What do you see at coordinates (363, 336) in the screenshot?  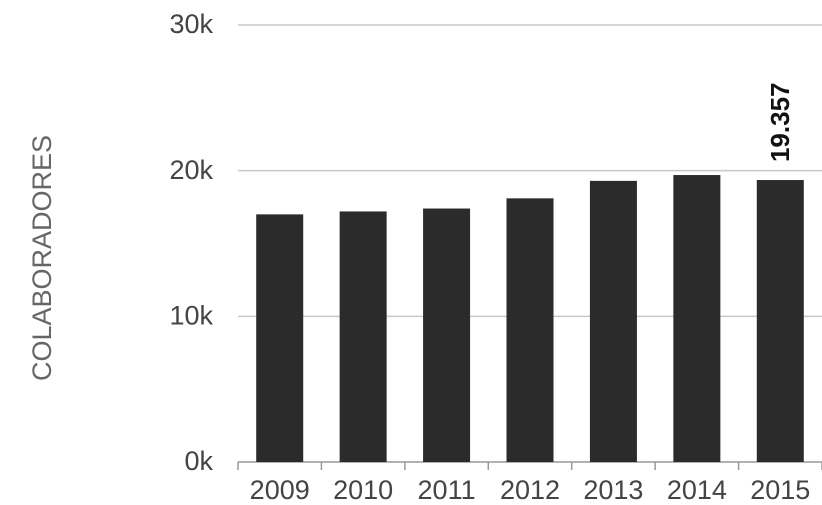 I see `bar-2010` at bounding box center [363, 336].